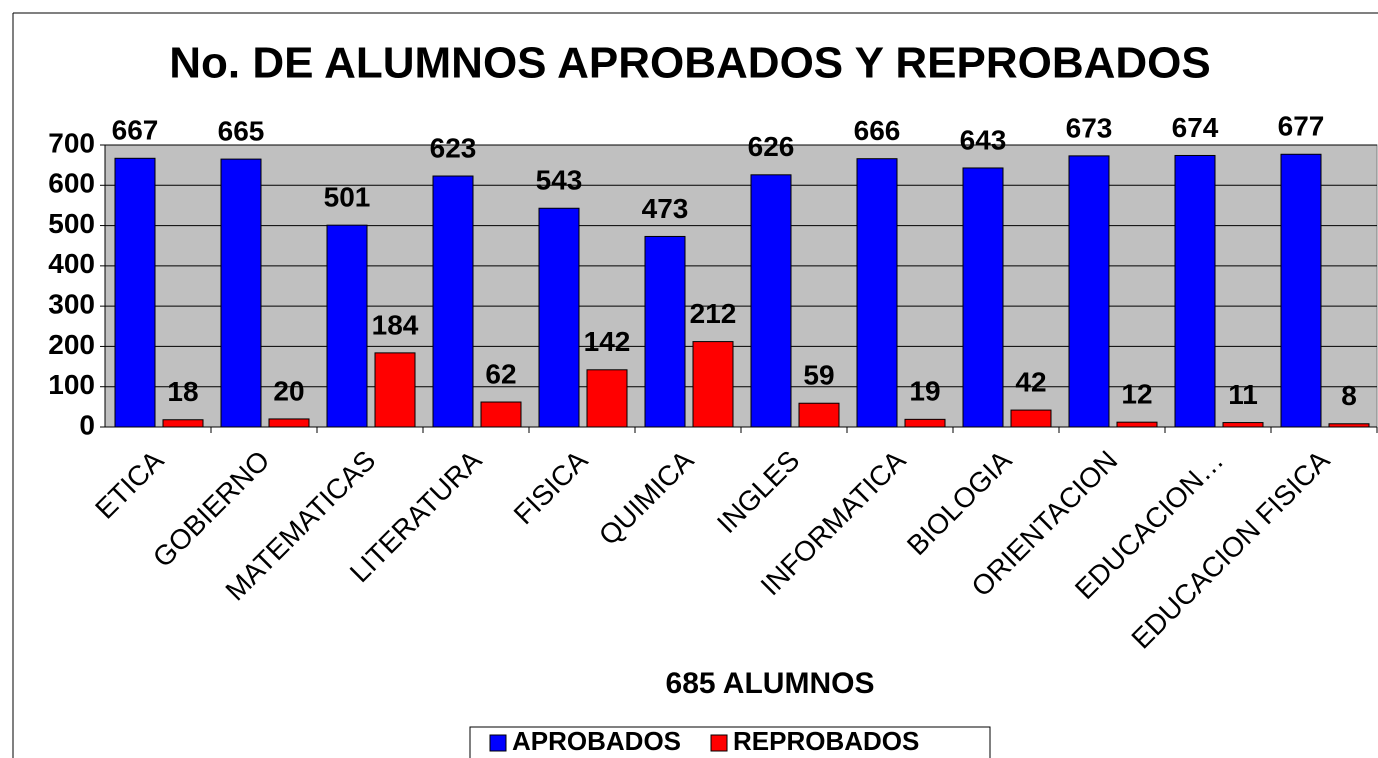 This screenshot has height=758, width=1378. Describe the element at coordinates (959, 502) in the screenshot. I see `x-tick-label: BIOLOGIA` at that location.